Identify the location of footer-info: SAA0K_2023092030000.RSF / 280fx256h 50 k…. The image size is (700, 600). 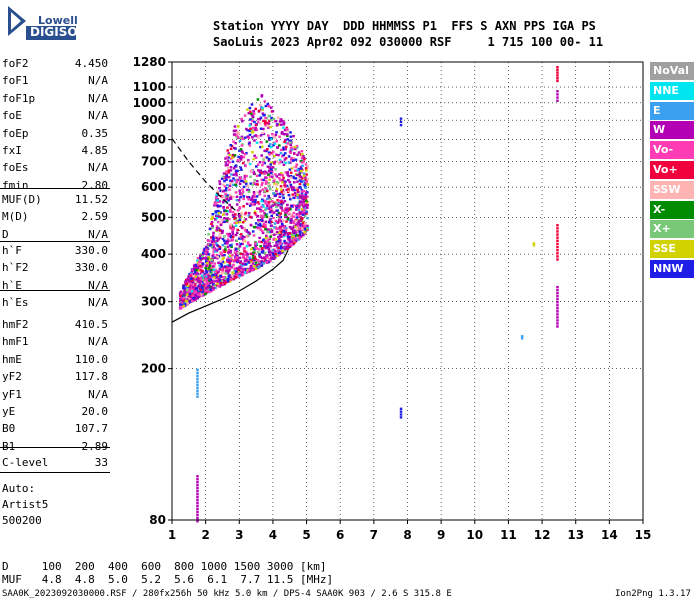
(227, 594).